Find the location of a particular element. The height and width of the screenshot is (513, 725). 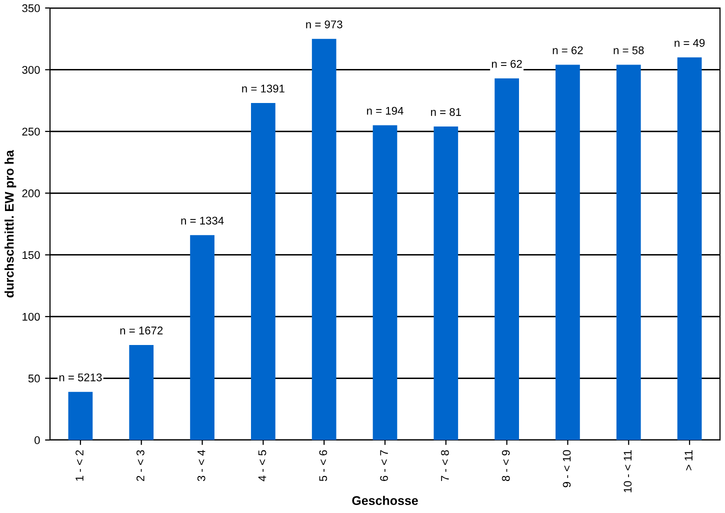

annotation: n = 1334 is located at coordinates (202, 220).